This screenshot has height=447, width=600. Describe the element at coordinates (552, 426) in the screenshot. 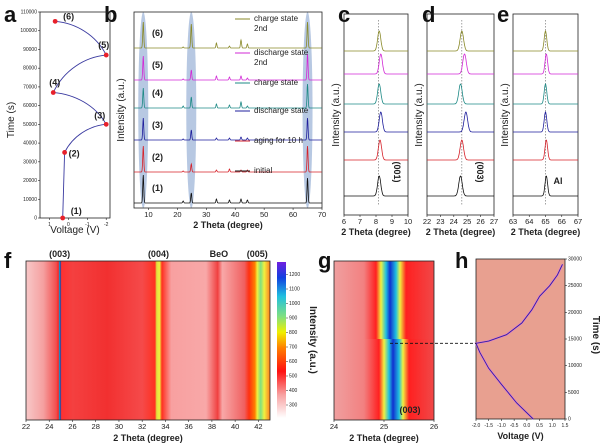

I see `x-tick-label: 1.0` at that location.